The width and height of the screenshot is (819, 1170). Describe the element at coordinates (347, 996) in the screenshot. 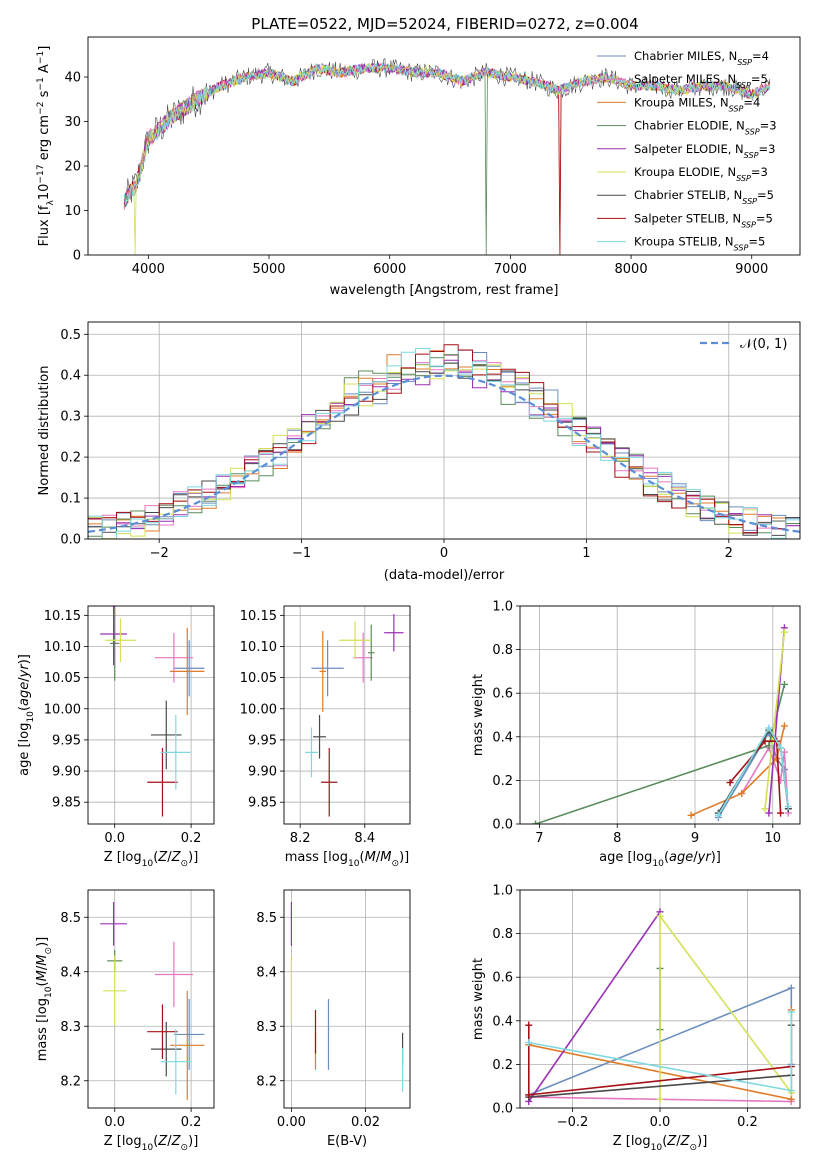

I see `ebv-mass-plot-area` at that location.